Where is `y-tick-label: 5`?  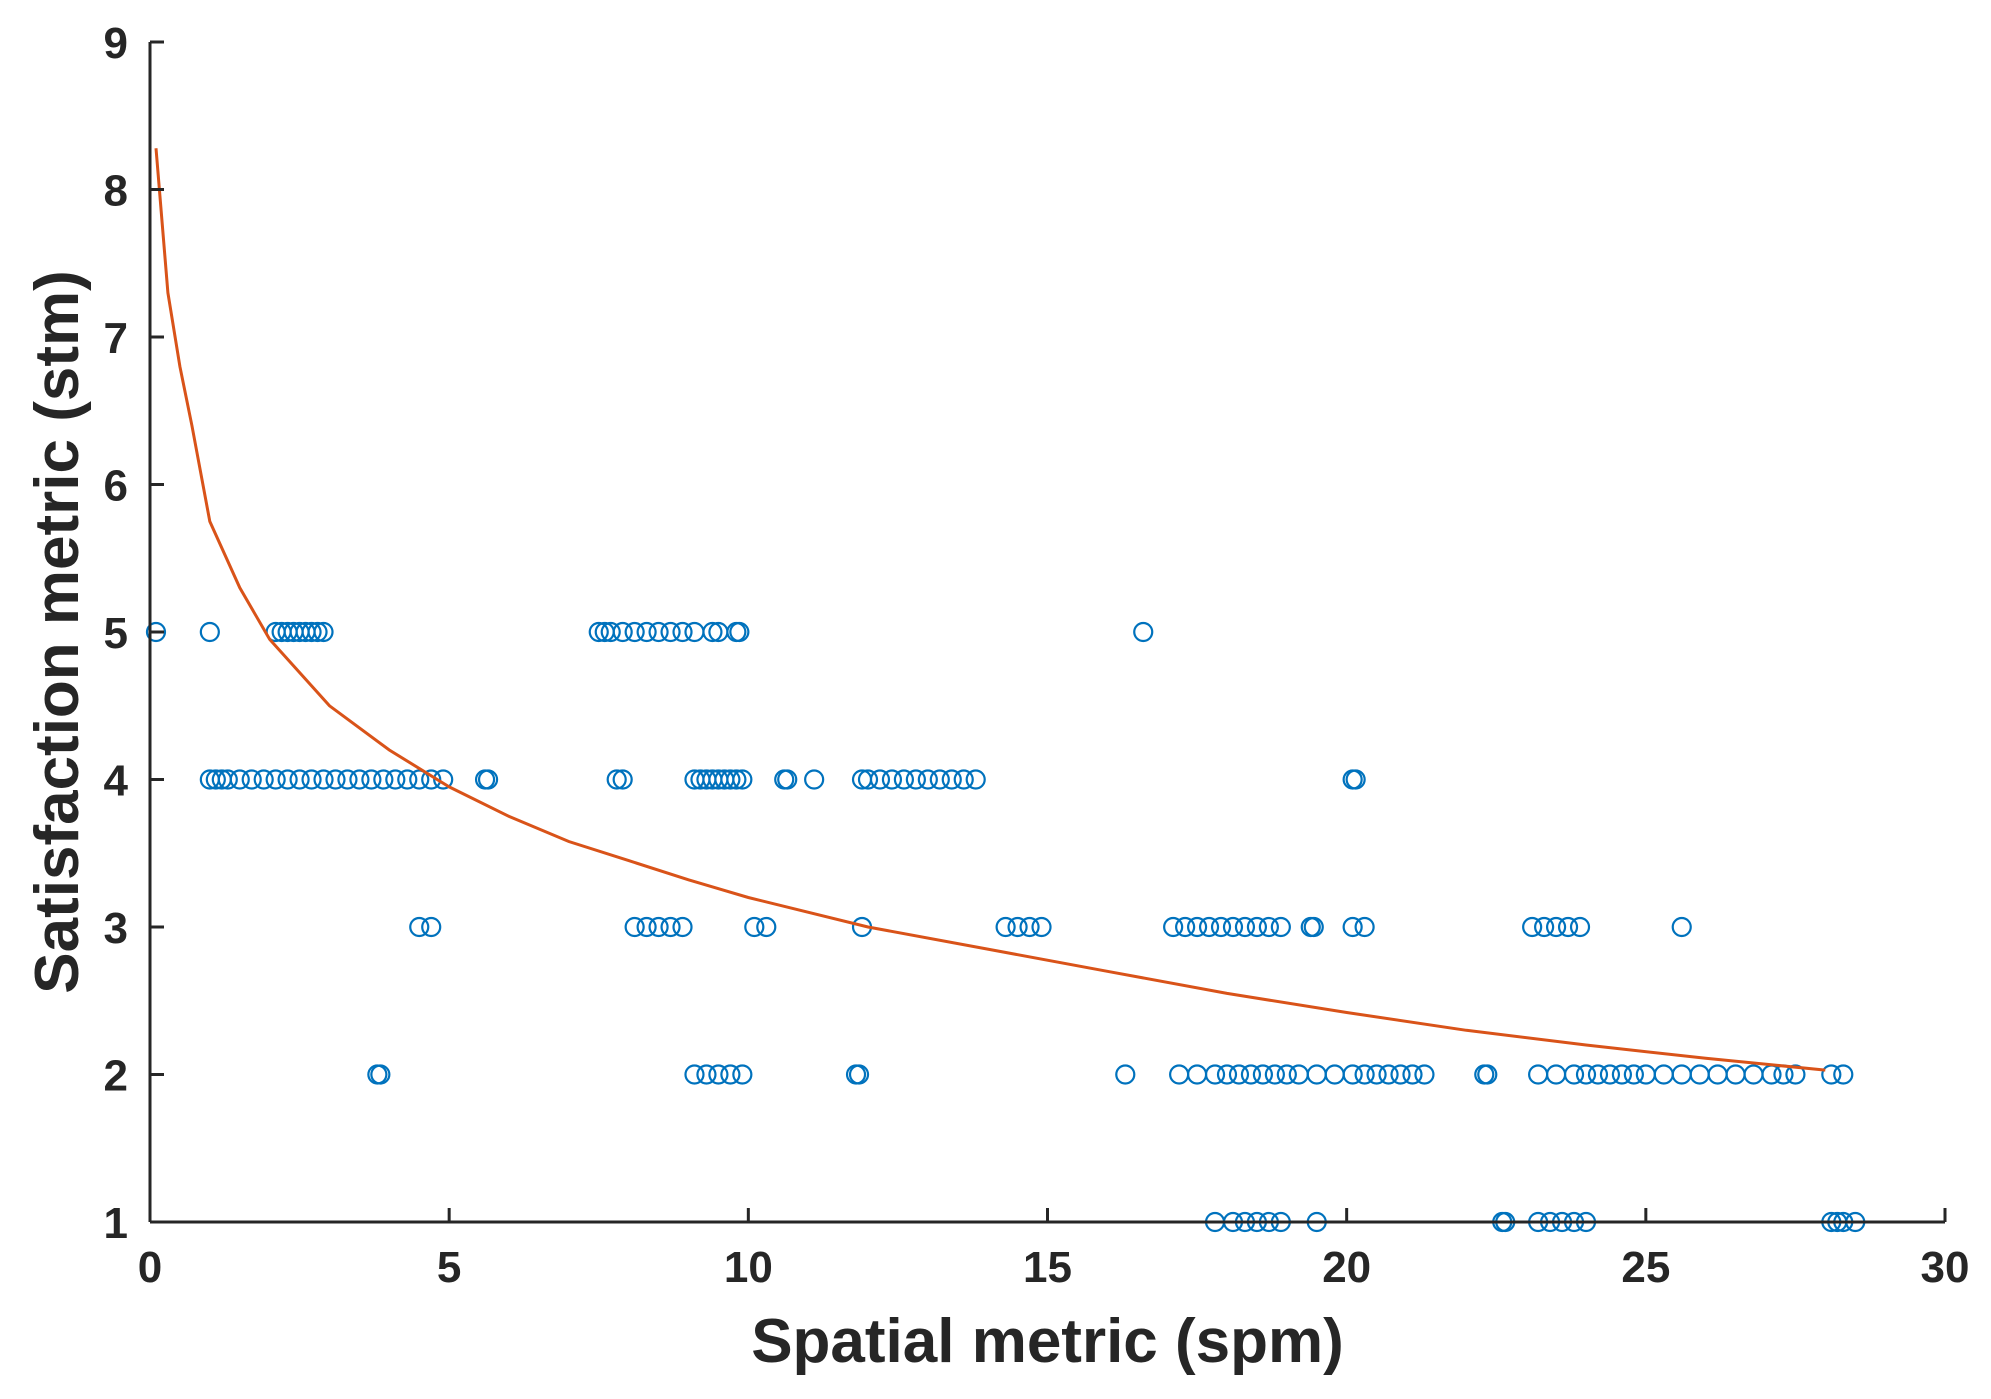
y-tick-label: 5 is located at coordinates (116, 633).